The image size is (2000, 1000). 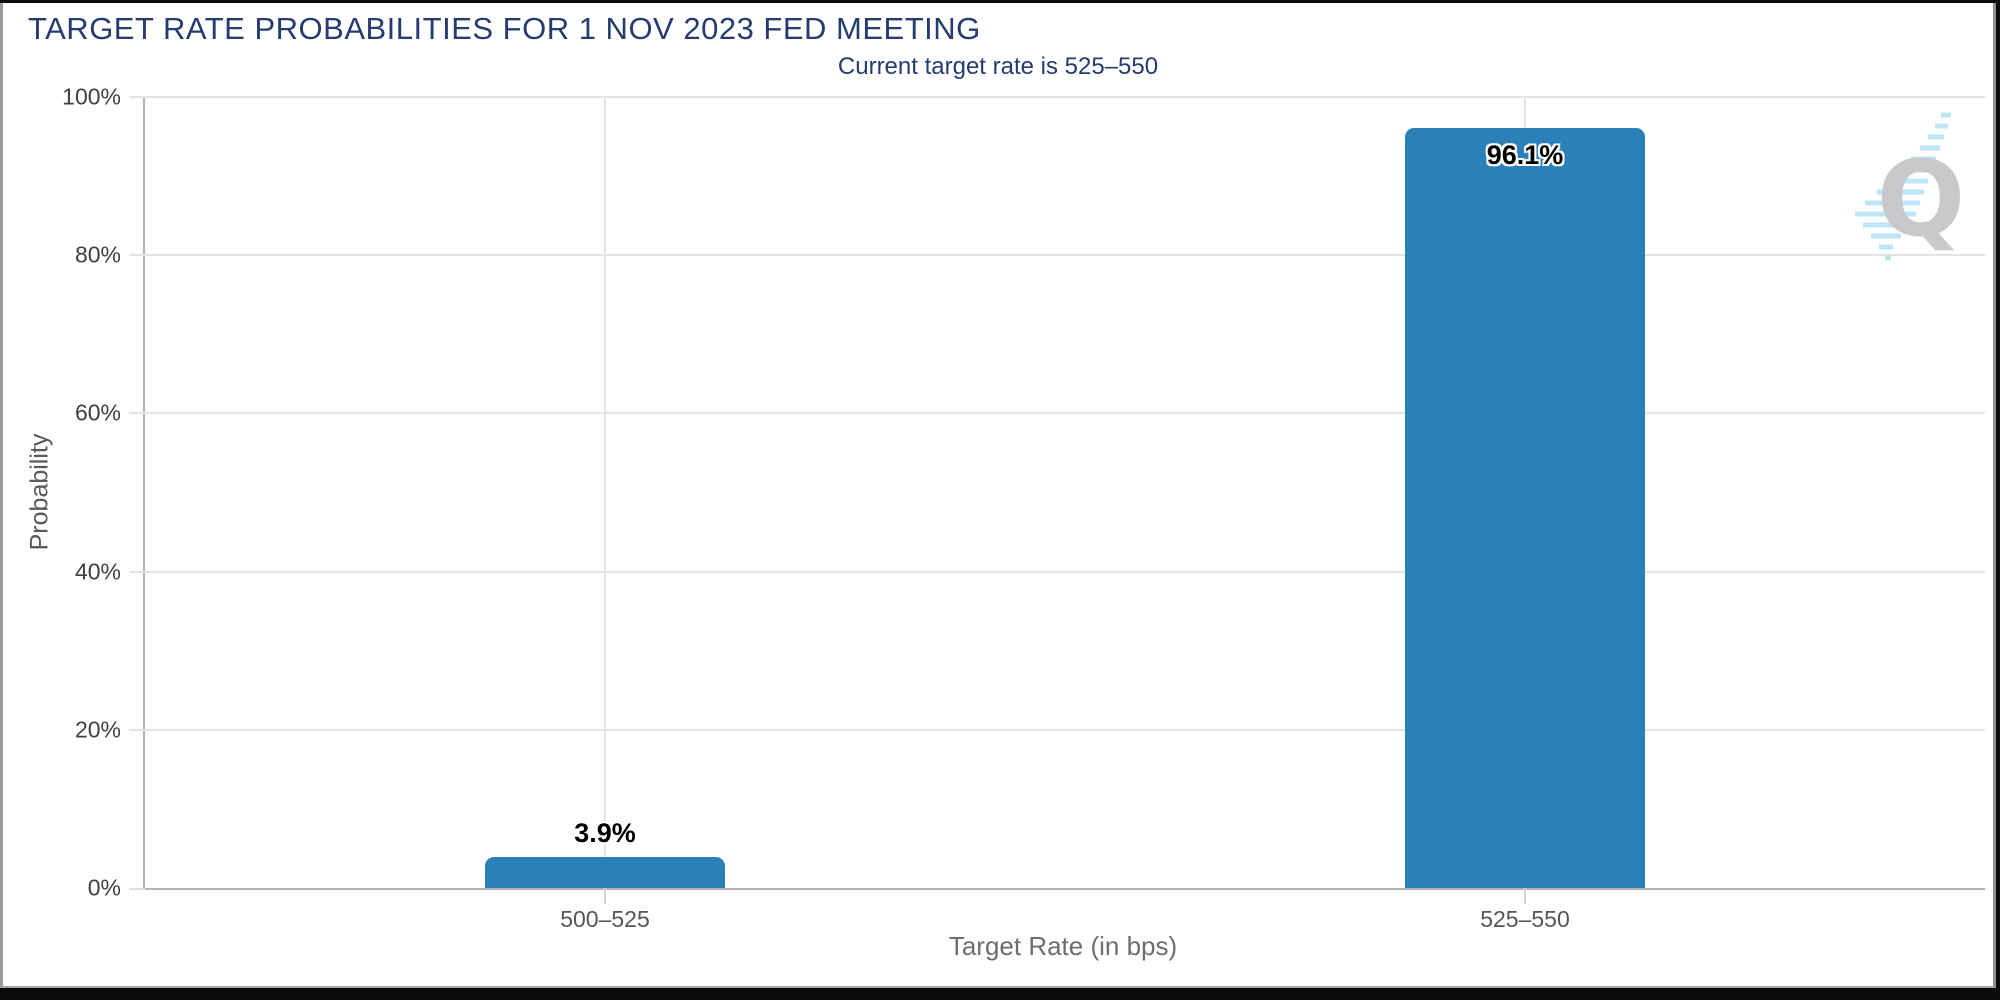 I want to click on bar-value-label: 96.1%, so click(x=1525, y=154).